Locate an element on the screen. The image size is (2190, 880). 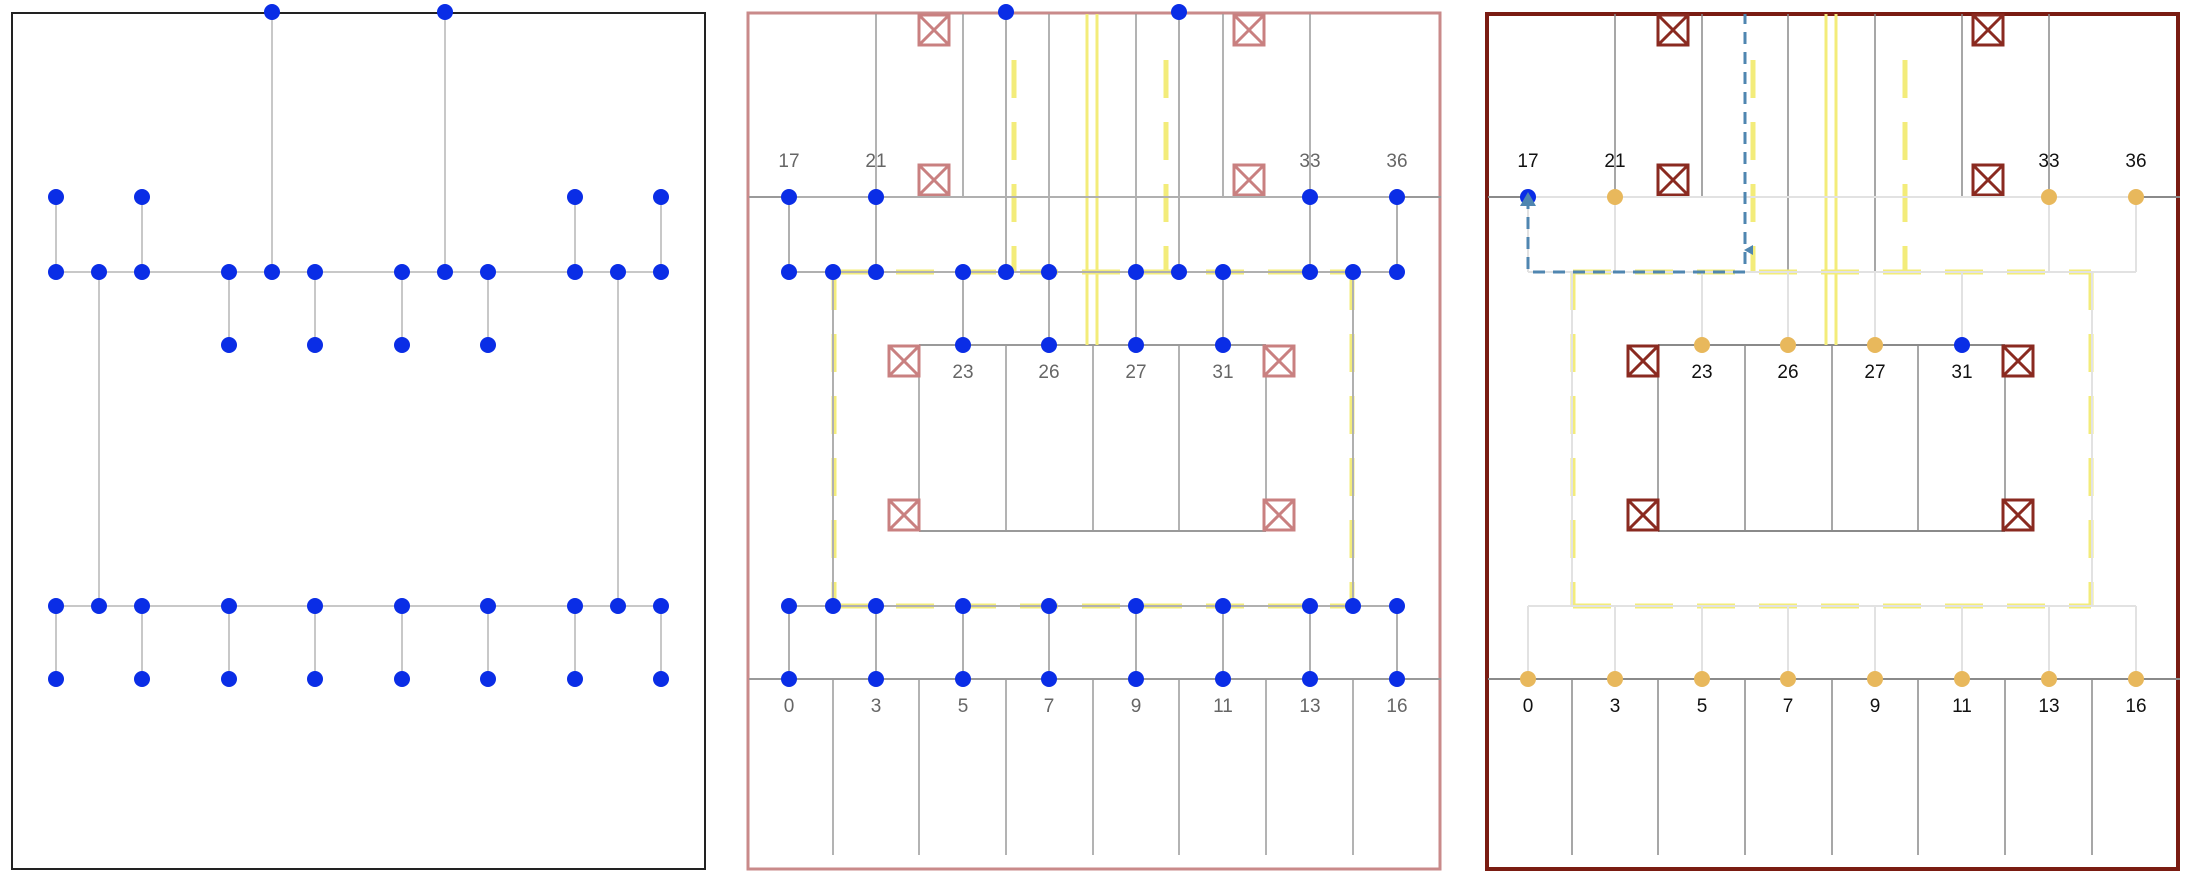
slot-label: 31 is located at coordinates (1222, 372).